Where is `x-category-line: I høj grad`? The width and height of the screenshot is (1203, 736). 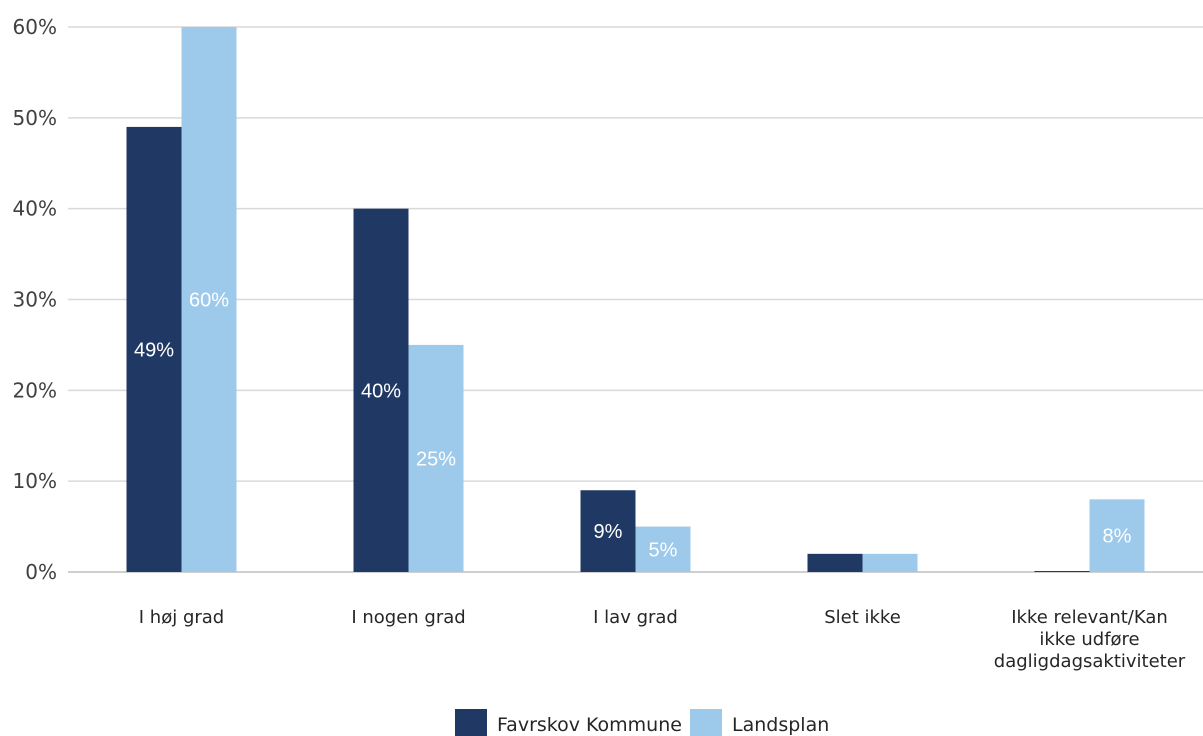
x-category-line: I høj grad is located at coordinates (181, 617).